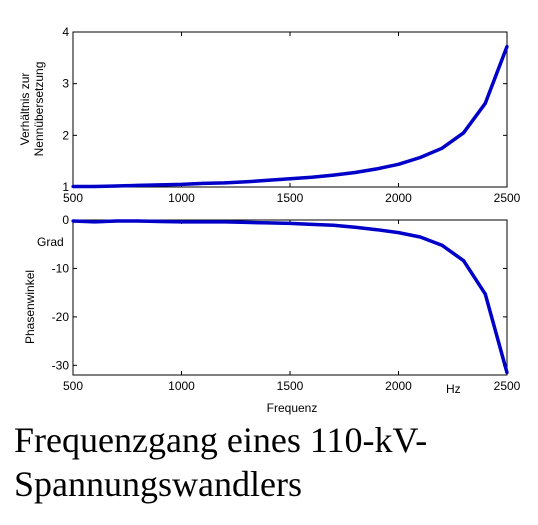  What do you see at coordinates (73, 198) in the screenshot?
I see `top-xtick-label: 500` at bounding box center [73, 198].